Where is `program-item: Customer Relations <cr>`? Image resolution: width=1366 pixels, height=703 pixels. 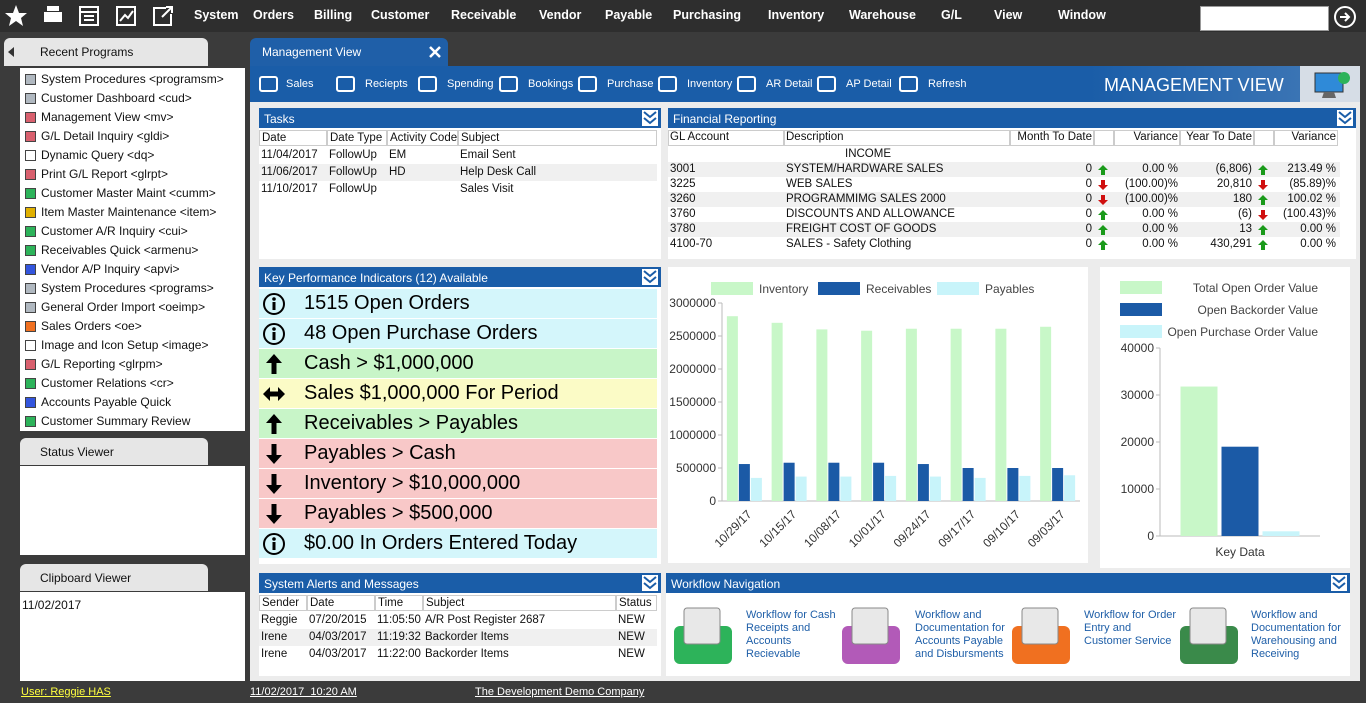 program-item: Customer Relations <cr> is located at coordinates (107, 383).